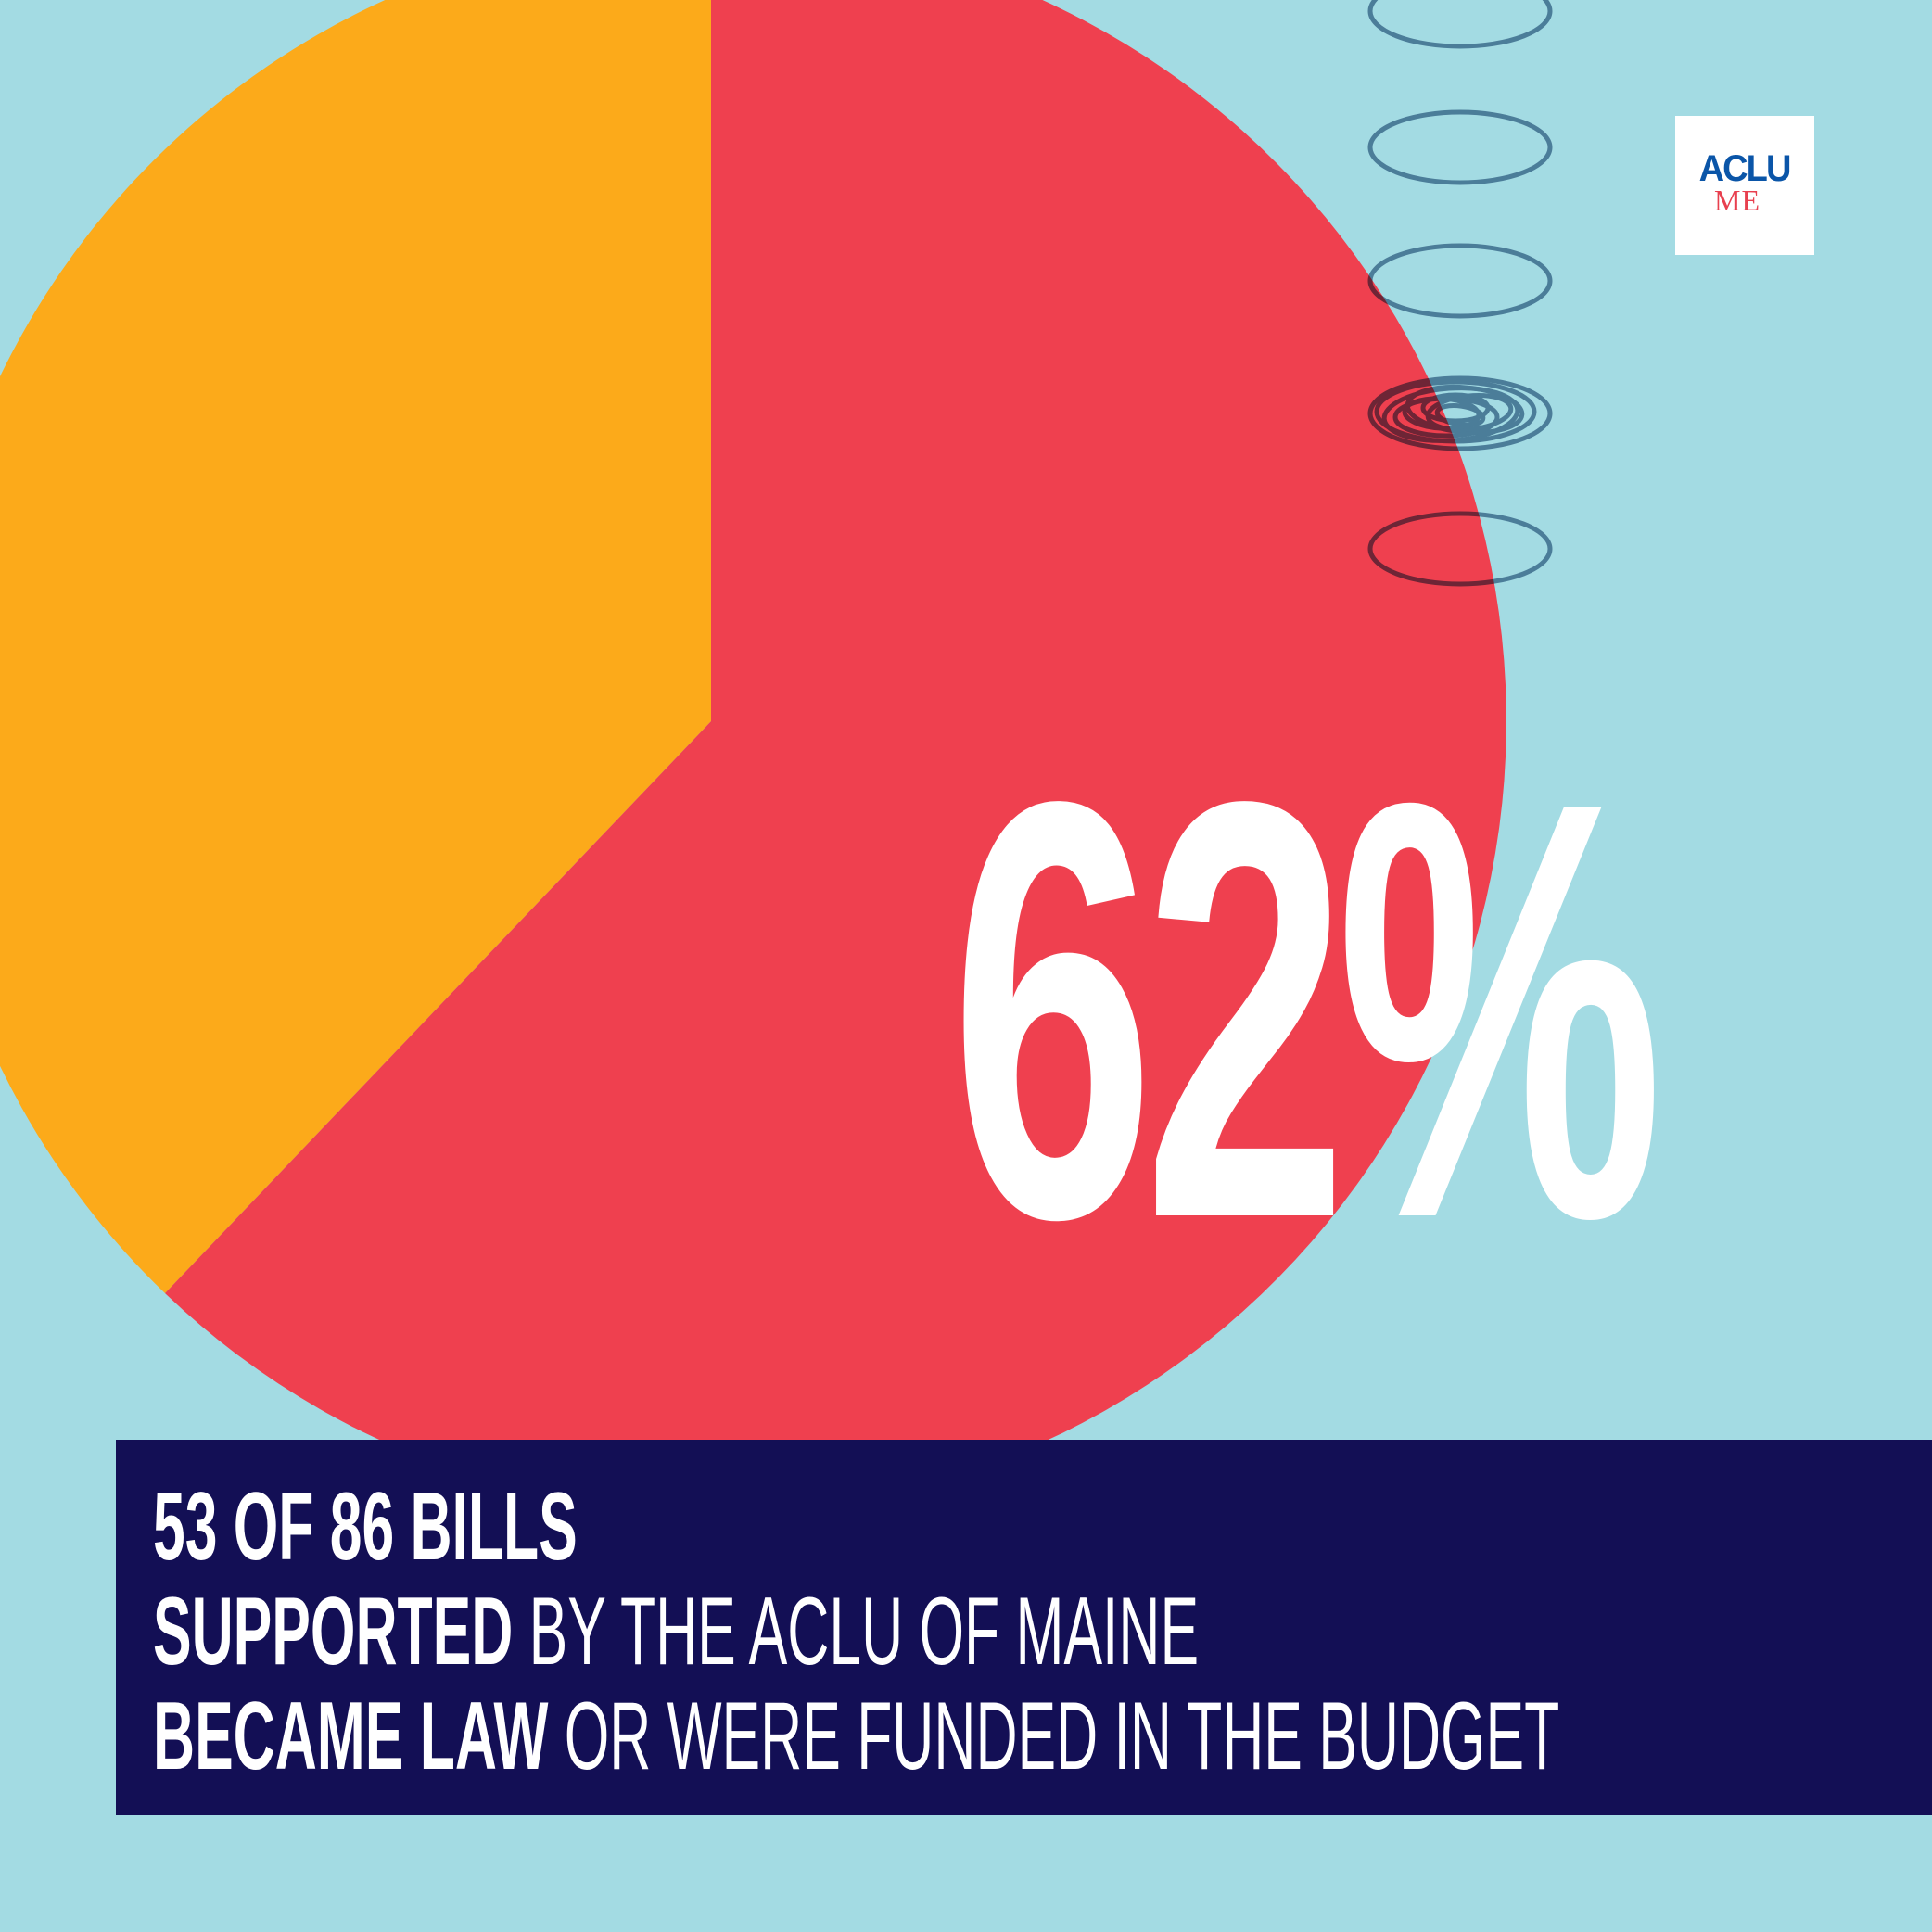 This screenshot has width=1932, height=1932. Describe the element at coordinates (856, 1631) in the screenshot. I see `caption-light: BY THE ACLU OF MAINE` at that location.